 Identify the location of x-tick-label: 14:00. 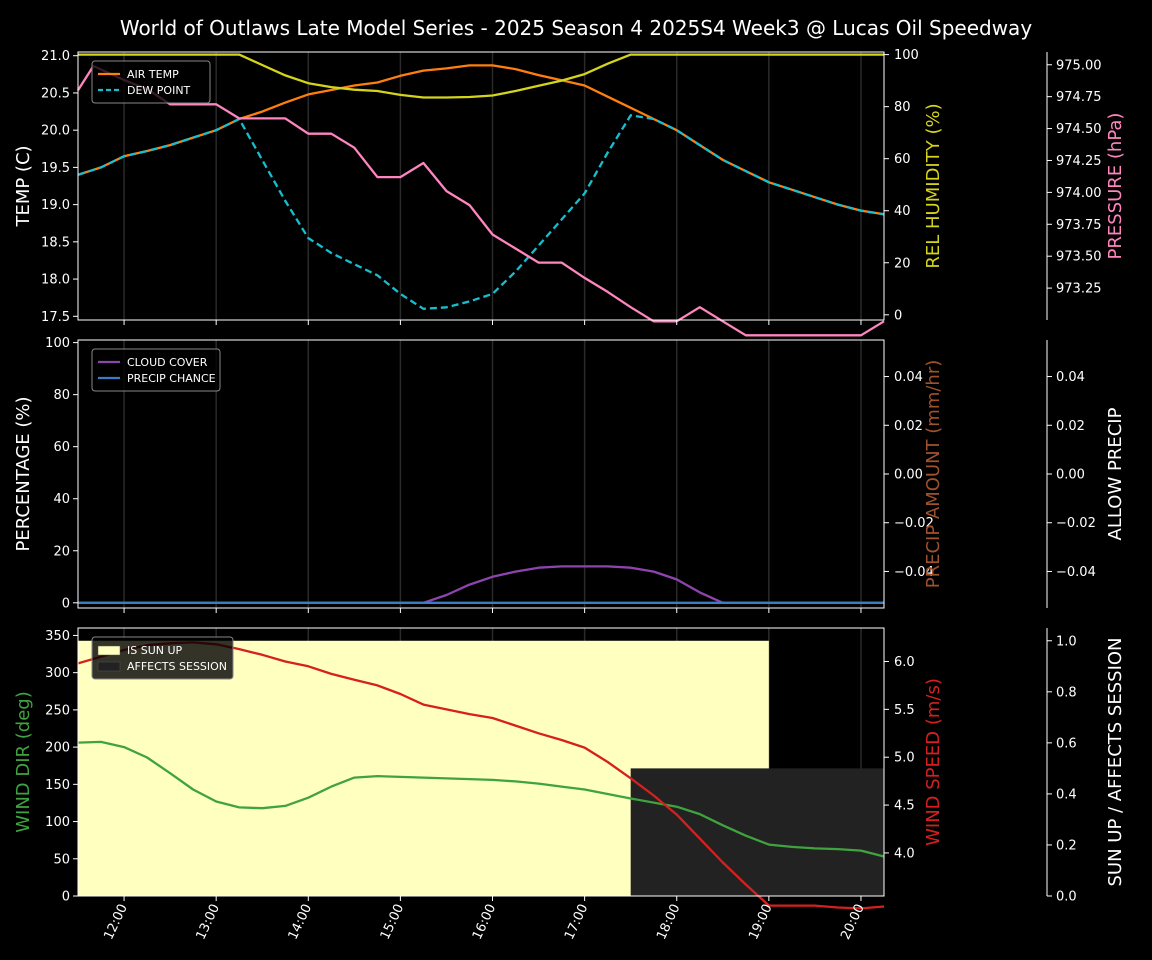
(300, 922).